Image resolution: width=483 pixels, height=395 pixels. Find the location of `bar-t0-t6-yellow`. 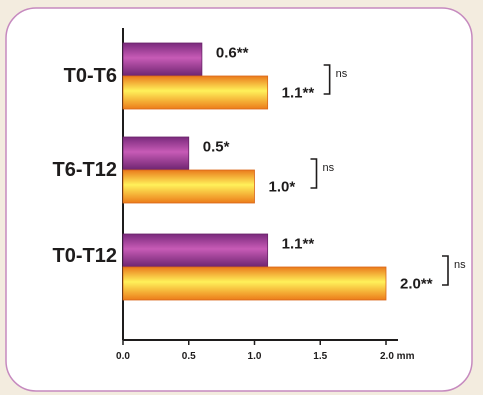

bar-t0-t6-yellow is located at coordinates (195, 92).